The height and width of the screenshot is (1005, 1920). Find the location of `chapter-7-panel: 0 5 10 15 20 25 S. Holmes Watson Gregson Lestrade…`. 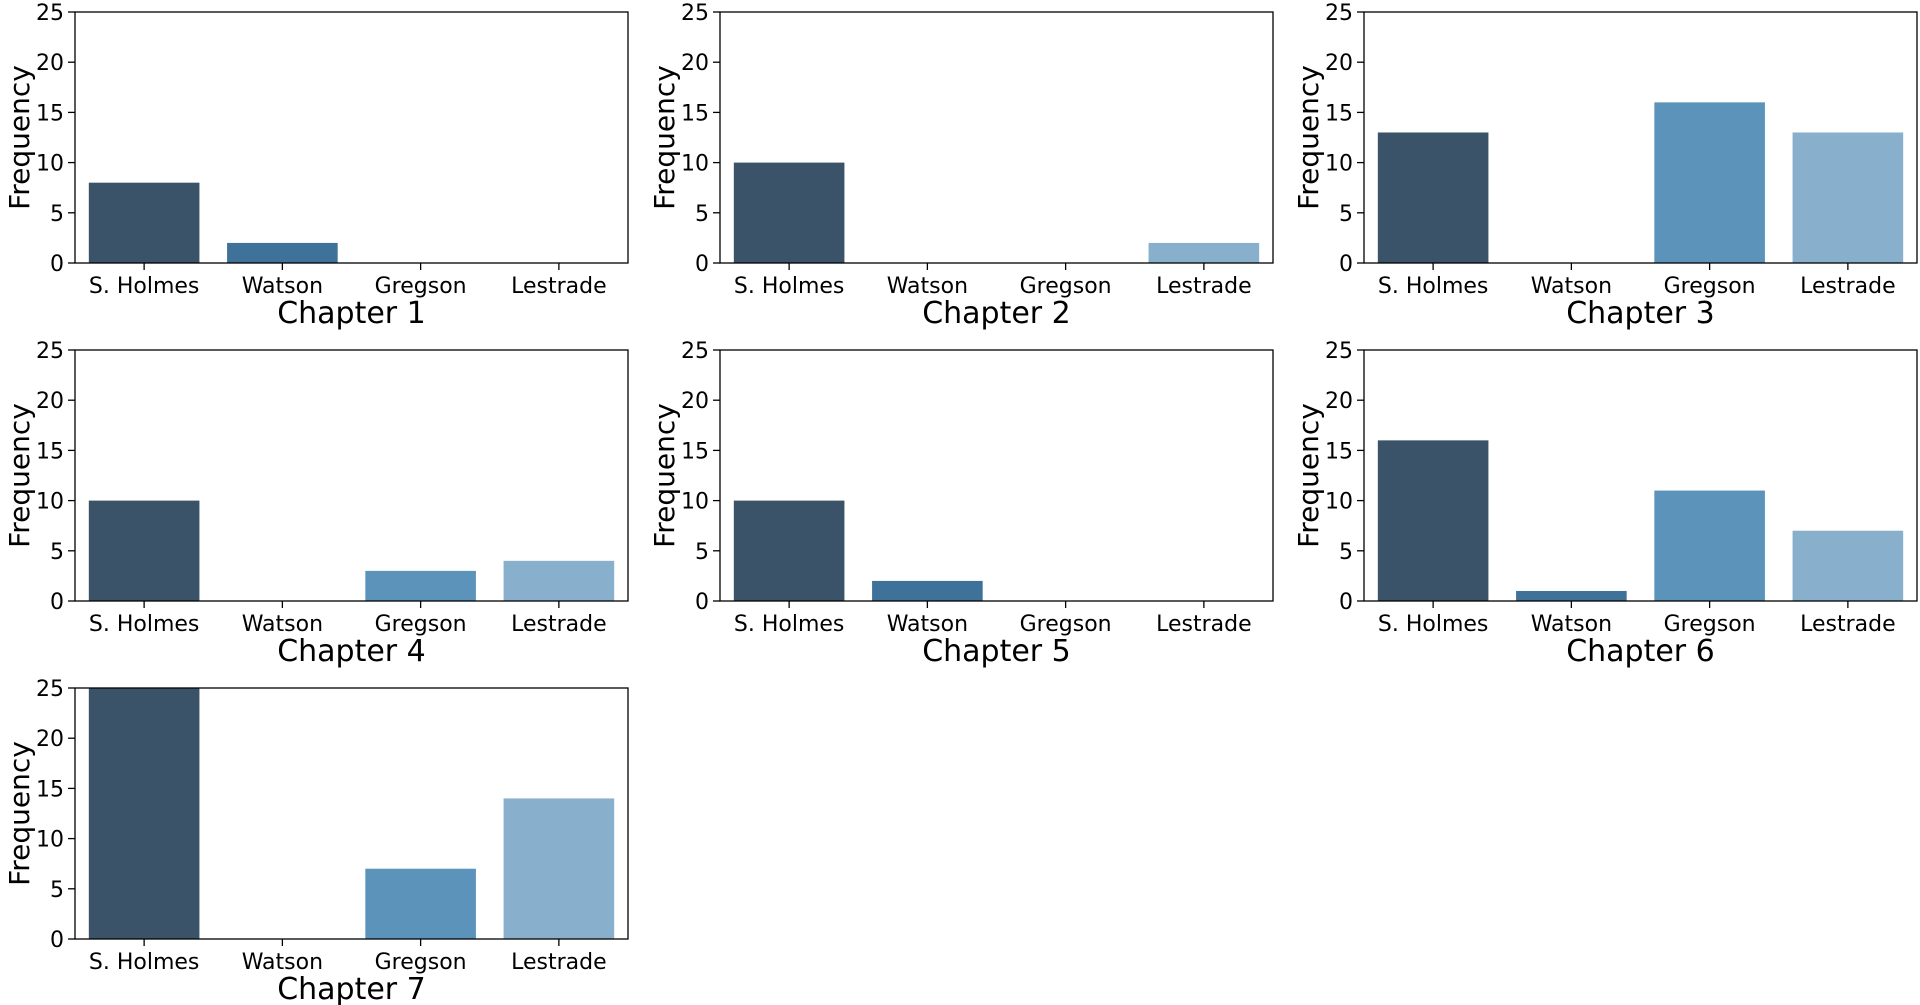

chapter-7-panel: 0 5 10 15 20 25 S. Holmes Watson Gregson Lestrade… is located at coordinates (316, 841).